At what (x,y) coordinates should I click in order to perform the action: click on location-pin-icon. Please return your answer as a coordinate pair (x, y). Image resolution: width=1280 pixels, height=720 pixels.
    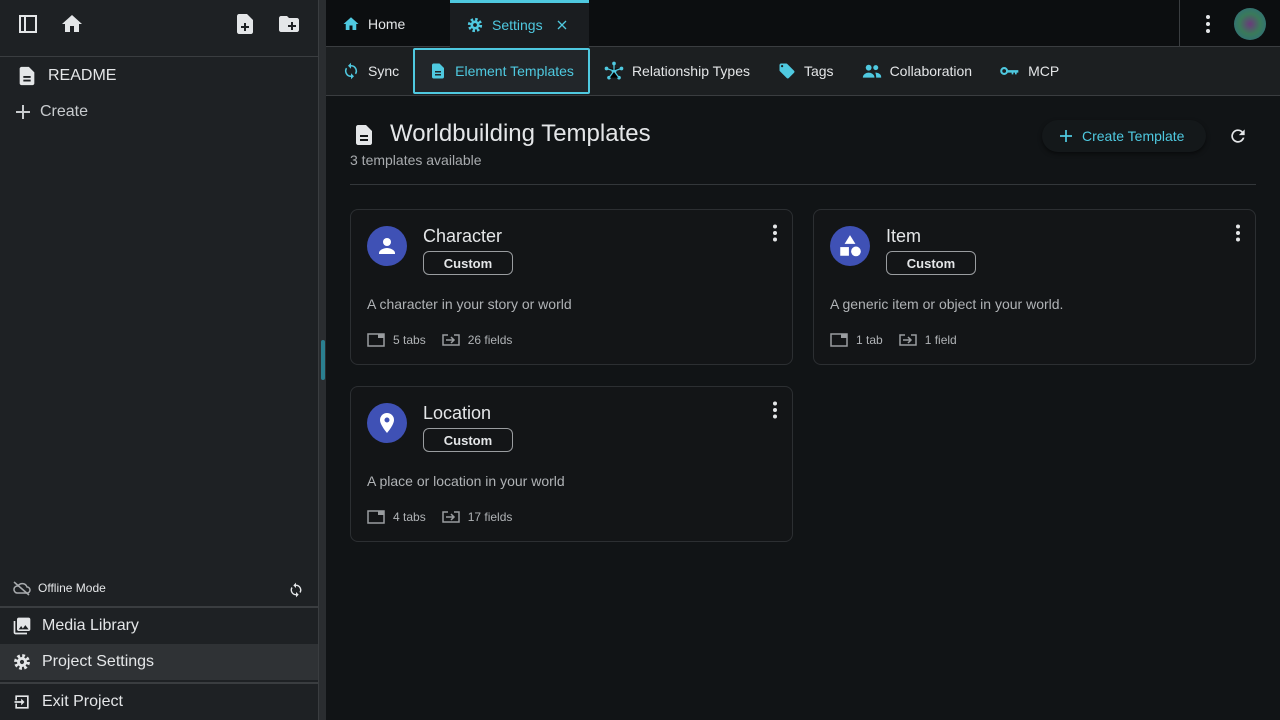
    Looking at the image, I should click on (387, 423).